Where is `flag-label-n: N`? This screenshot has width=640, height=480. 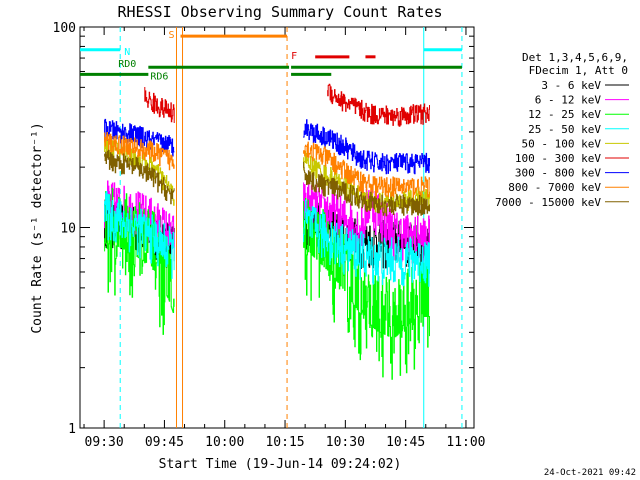
flag-label-n: N is located at coordinates (127, 52).